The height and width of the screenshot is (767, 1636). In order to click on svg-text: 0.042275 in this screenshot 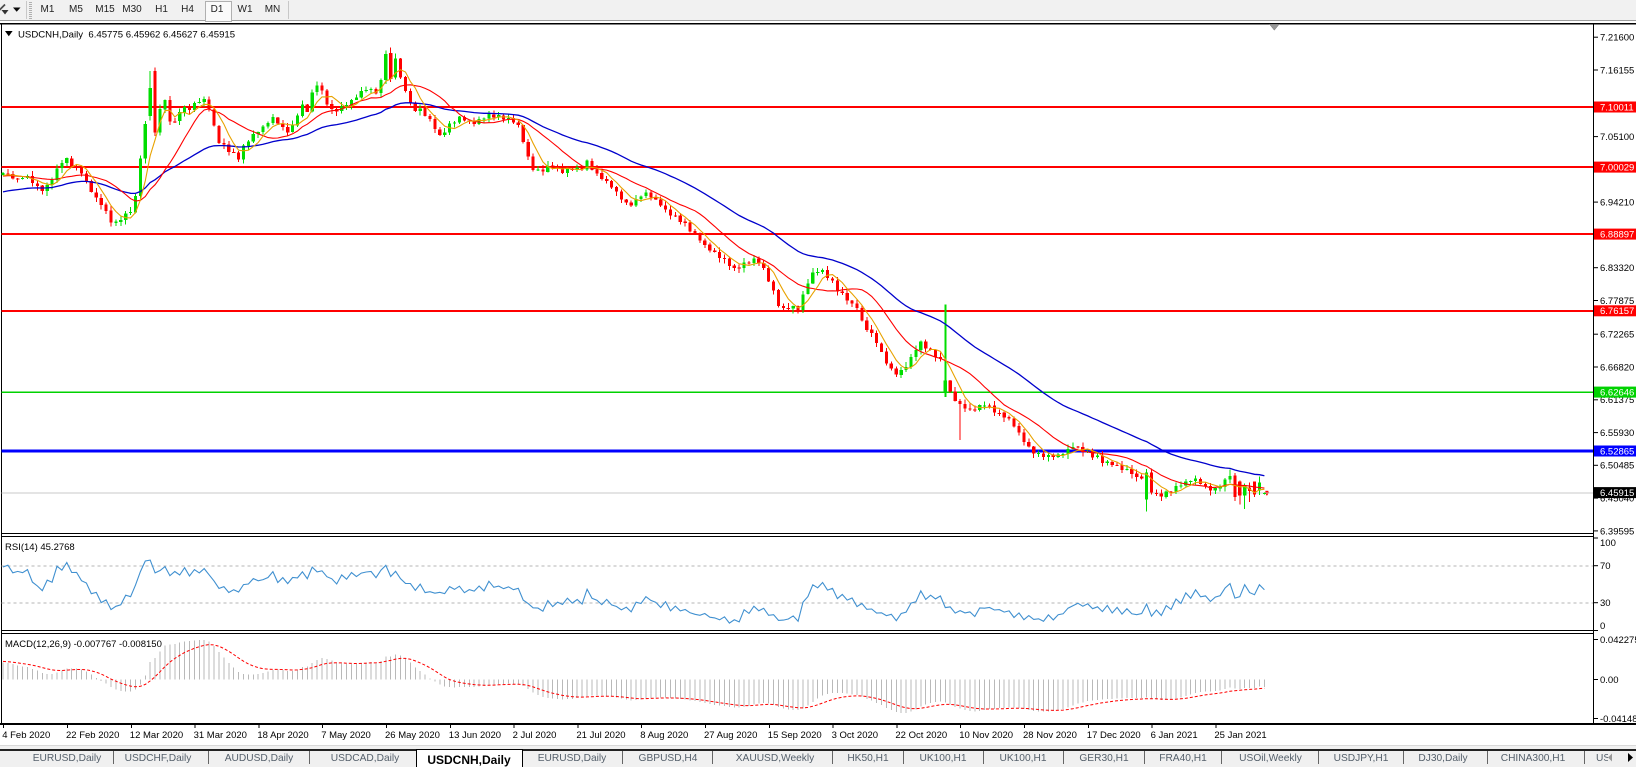, I will do `click(1618, 640)`.